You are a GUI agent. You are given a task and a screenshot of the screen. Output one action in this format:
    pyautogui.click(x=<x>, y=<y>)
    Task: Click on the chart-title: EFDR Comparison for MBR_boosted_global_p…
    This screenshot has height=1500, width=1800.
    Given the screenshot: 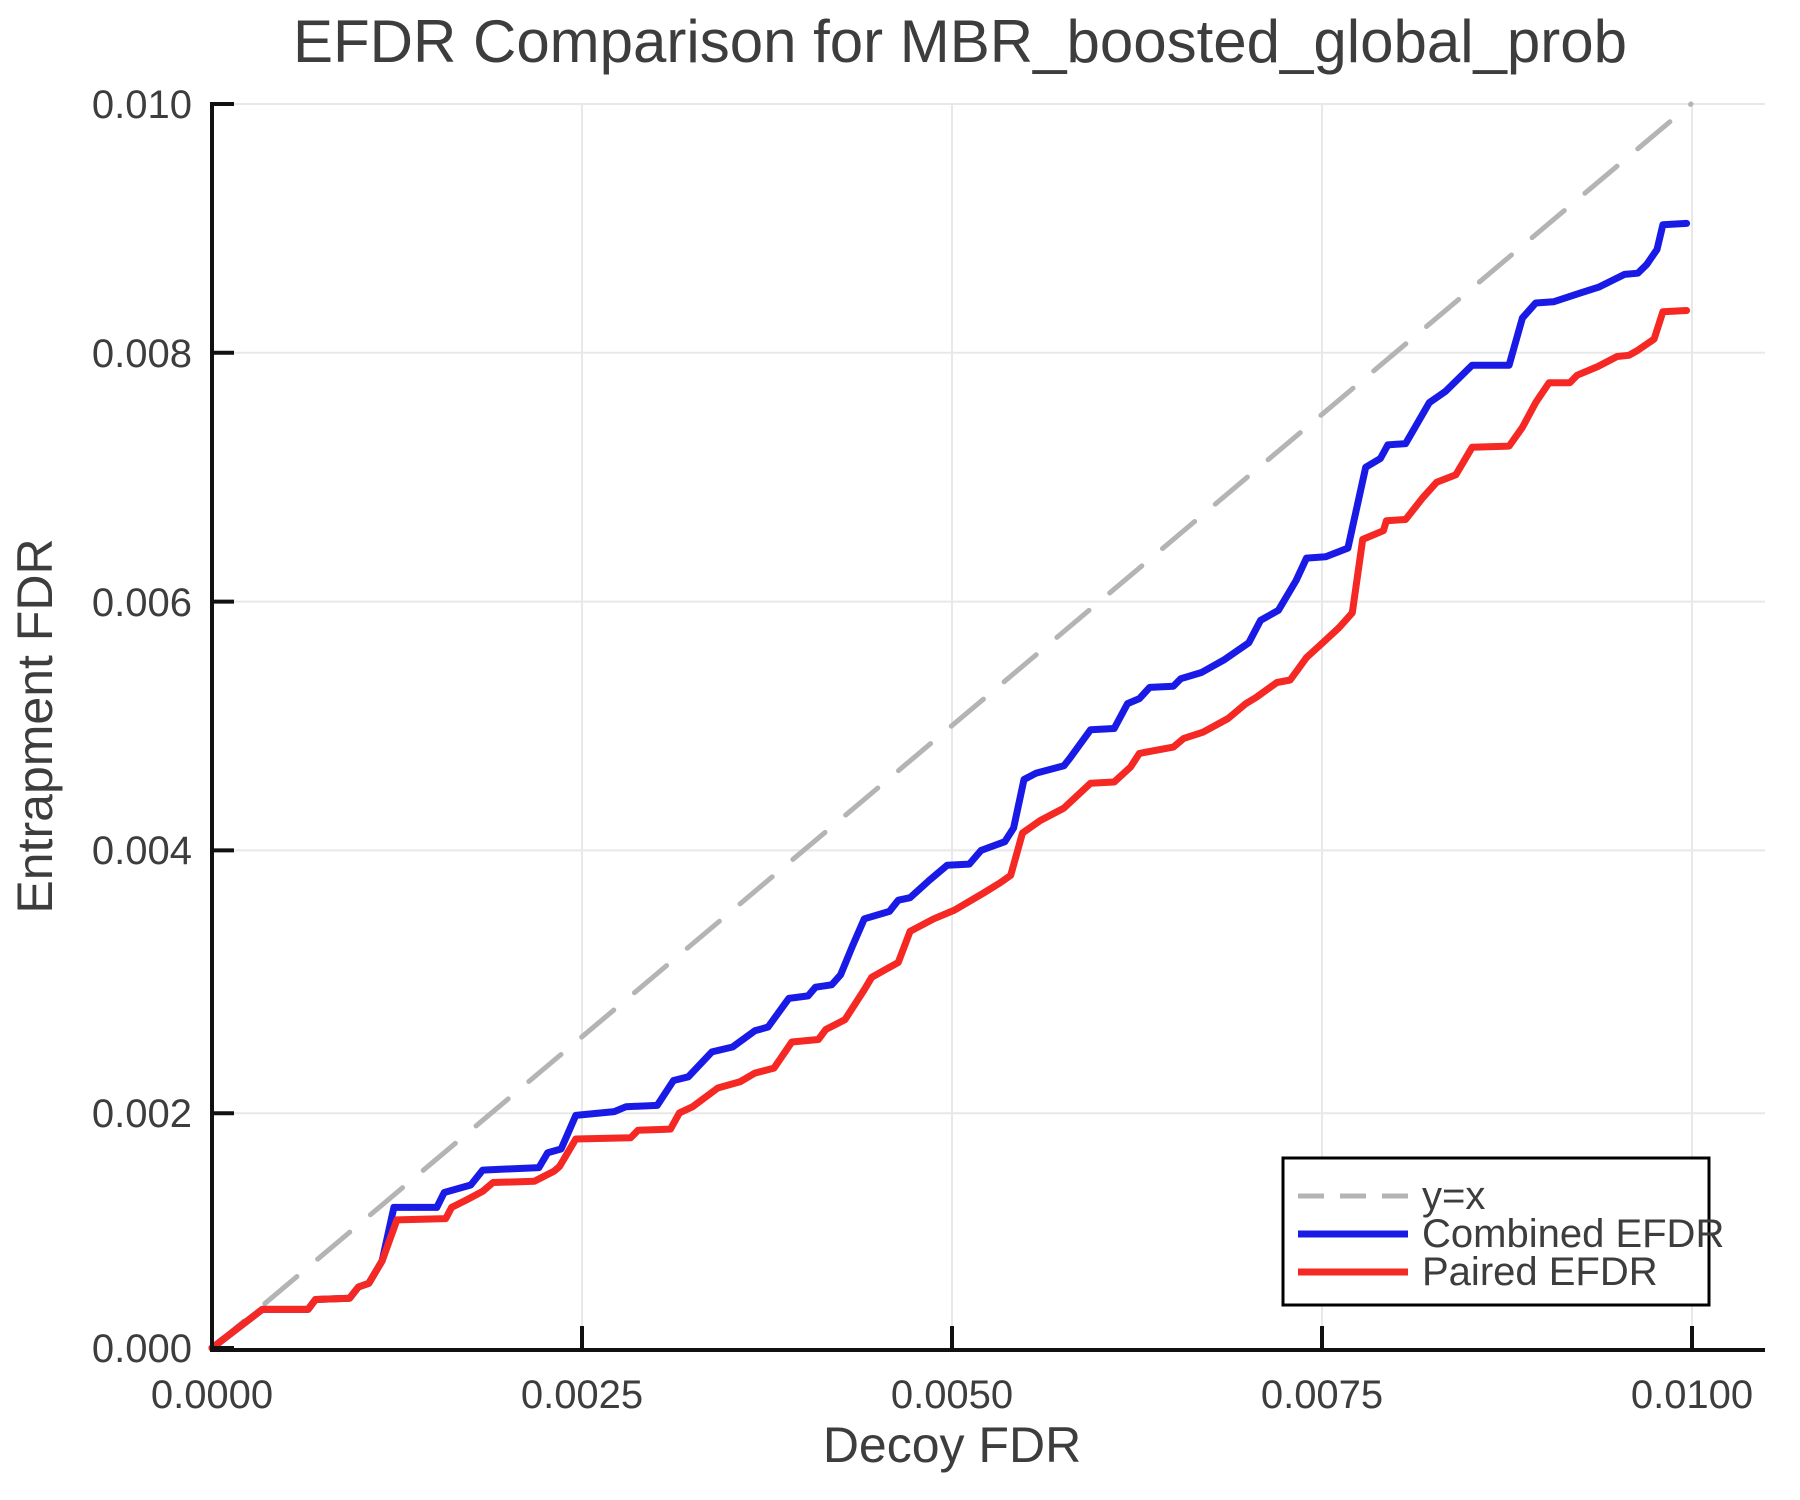 What is the action you would take?
    pyautogui.click(x=960, y=41)
    